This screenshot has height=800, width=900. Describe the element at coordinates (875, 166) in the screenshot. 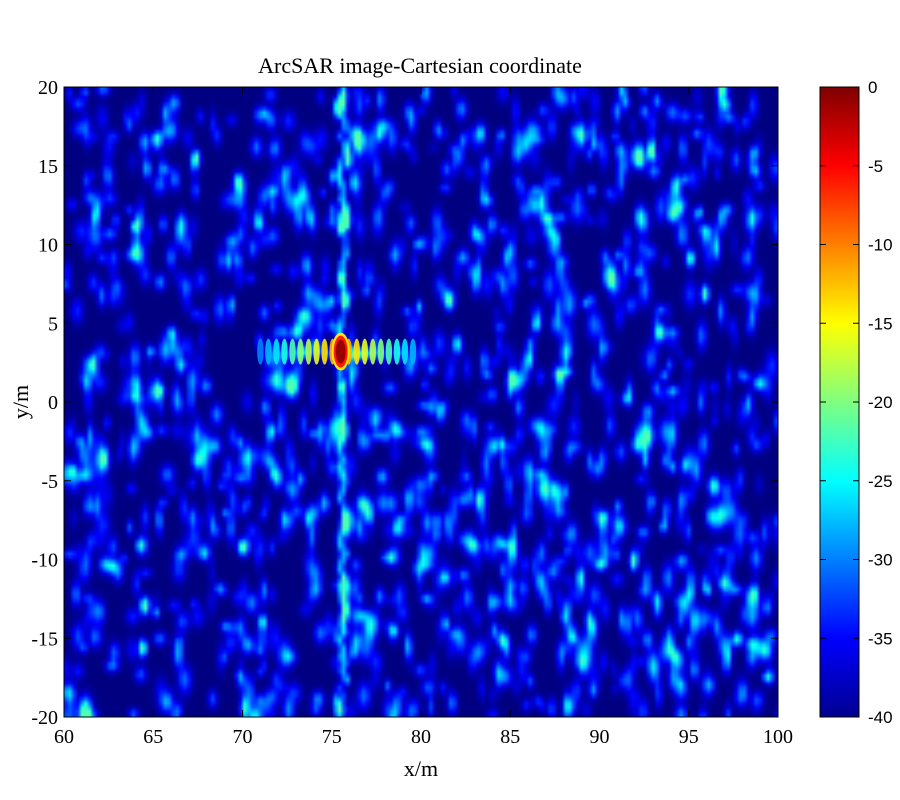

I see `colorbar-tick-label: -5` at that location.